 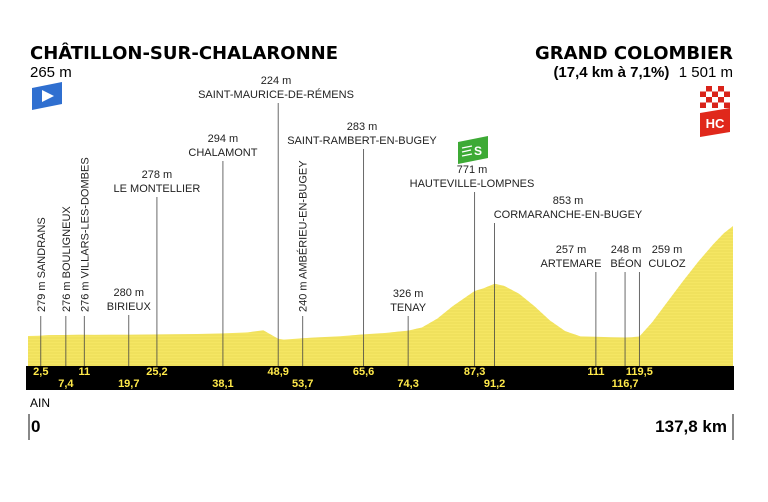 I want to click on waypoint-alt-le-montellier: 278 m, so click(x=157, y=175).